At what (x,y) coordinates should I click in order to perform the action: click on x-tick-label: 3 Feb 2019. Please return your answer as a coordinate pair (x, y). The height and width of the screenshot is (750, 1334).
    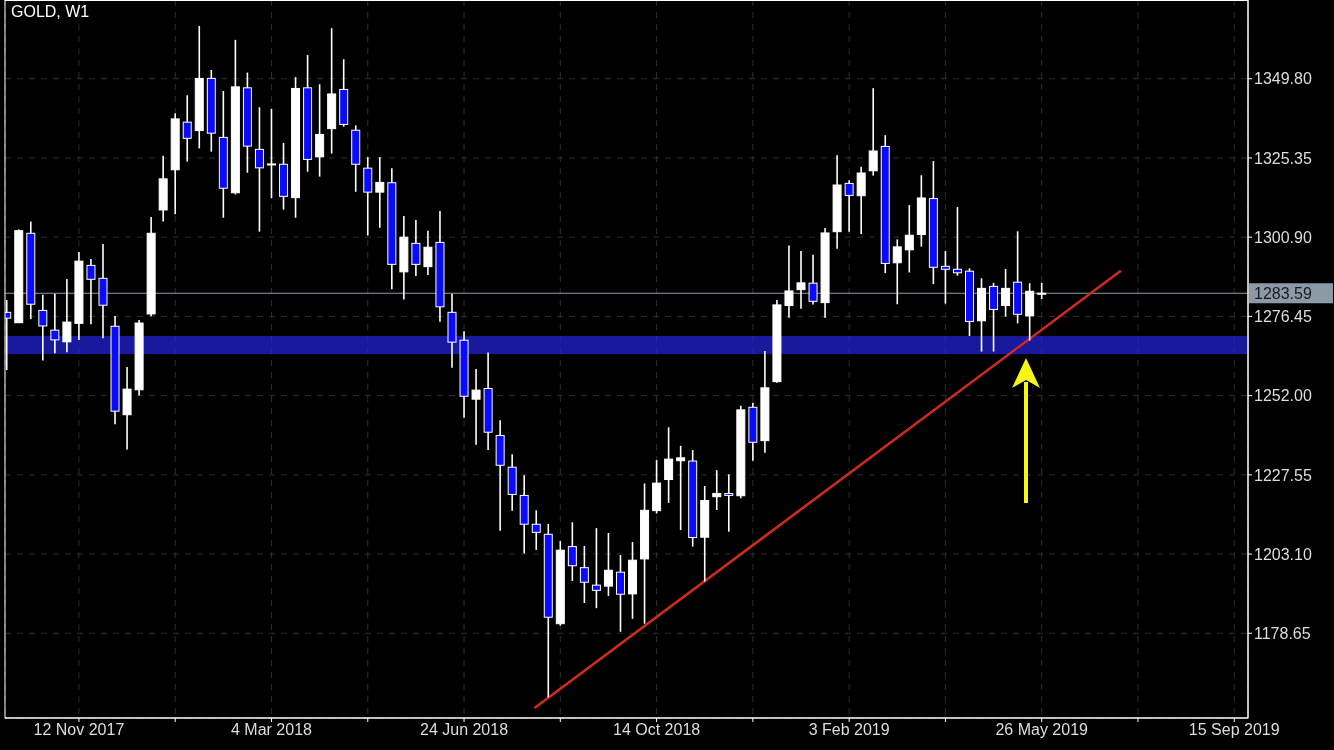
    Looking at the image, I should click on (849, 730).